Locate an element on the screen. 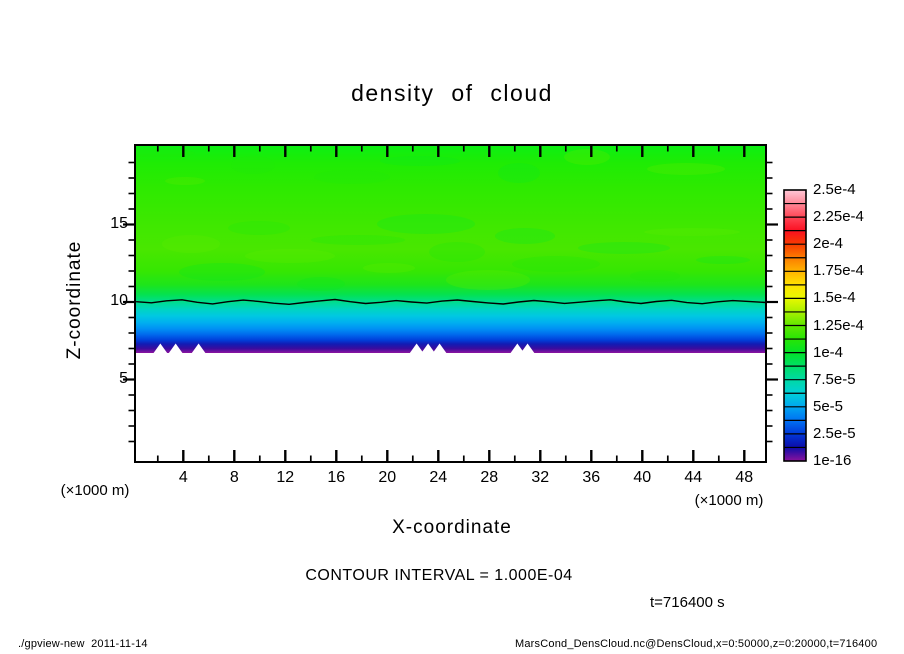 This screenshot has width=904, height=654. colorbar-tick-label: 1e-16 is located at coordinates (832, 460).